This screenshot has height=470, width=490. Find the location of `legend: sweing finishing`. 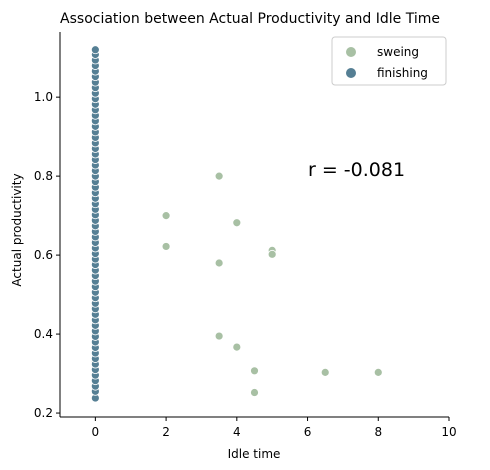

legend: sweing finishing is located at coordinates (389, 61).